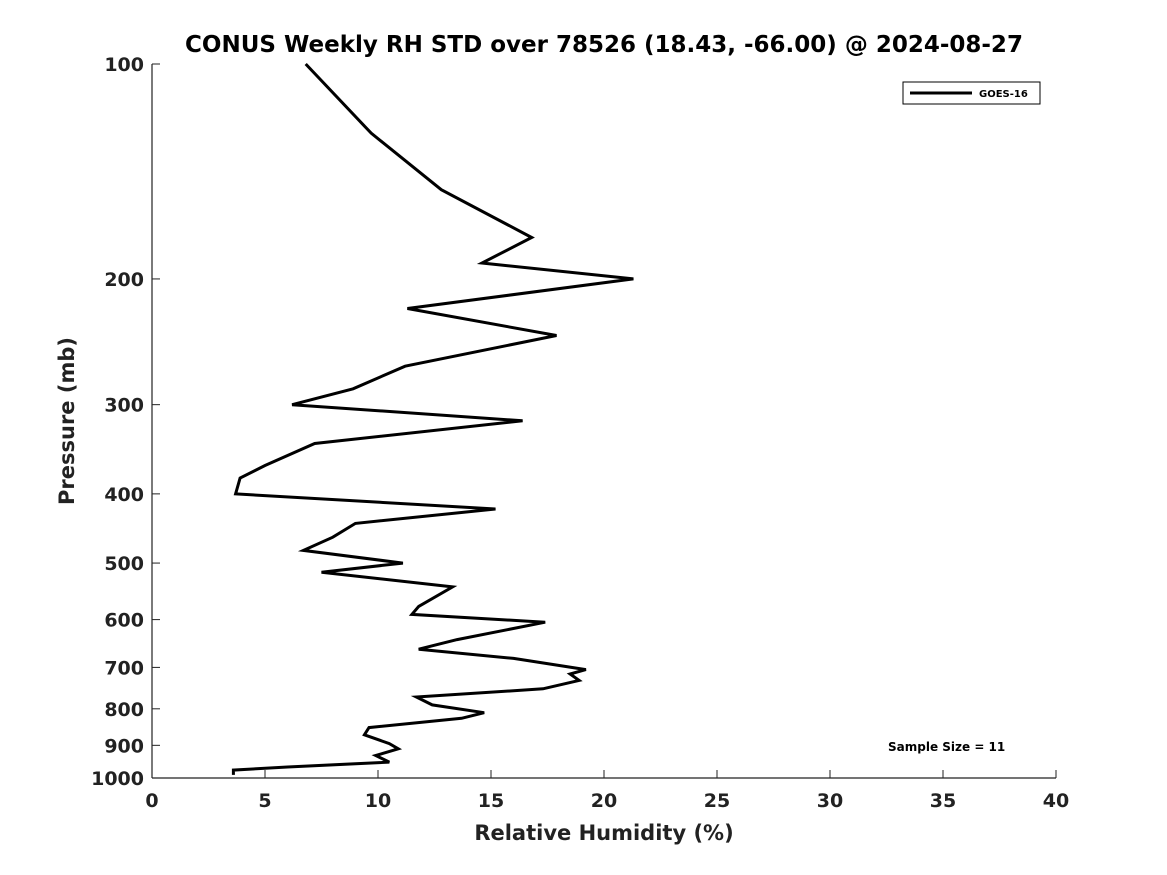 This screenshot has width=1167, height=875. I want to click on x-tick-label: 15, so click(491, 801).